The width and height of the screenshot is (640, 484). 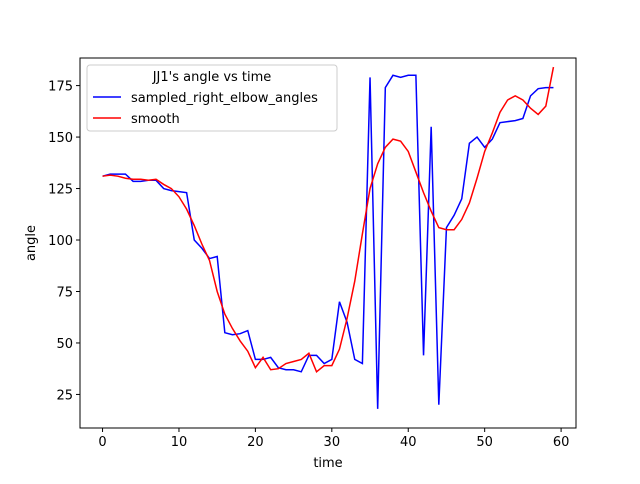 What do you see at coordinates (212, 77) in the screenshot?
I see `legend-title: JJ1's angle vs time` at bounding box center [212, 77].